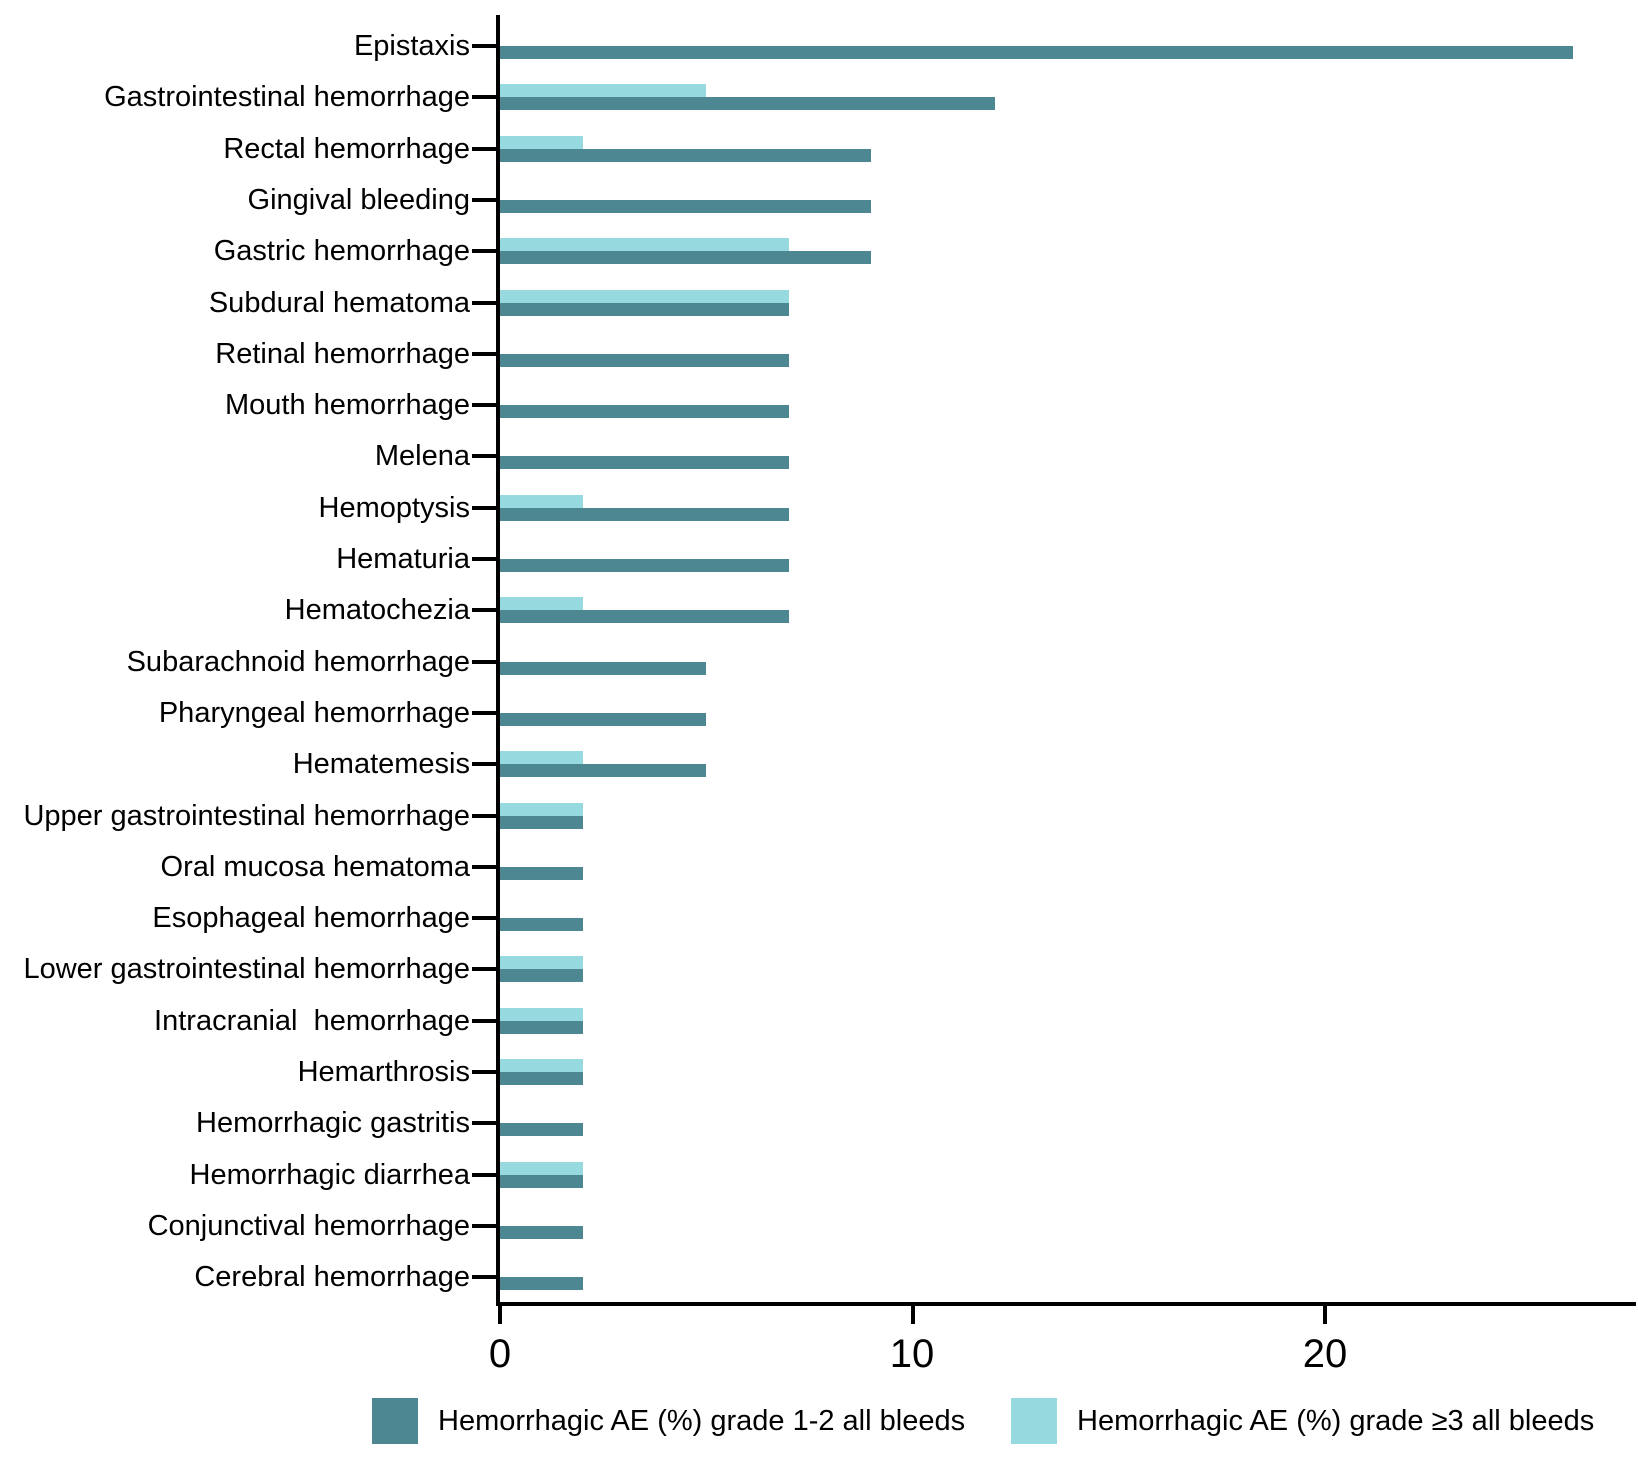  What do you see at coordinates (308, 1225) in the screenshot?
I see `category-label-23: Conjunctival hemorrhage` at bounding box center [308, 1225].